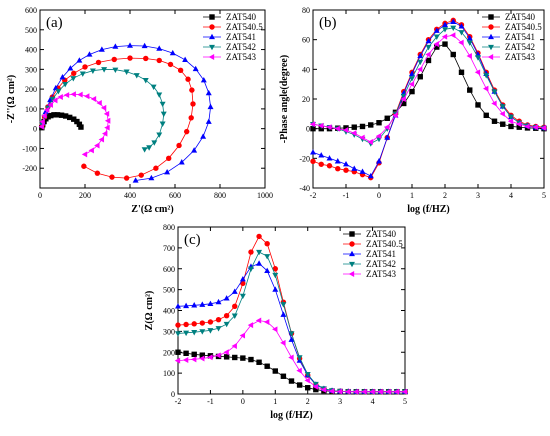 The width and height of the screenshot is (550, 436). Describe the element at coordinates (54, 23) in the screenshot. I see `panel-label: (a)` at that location.